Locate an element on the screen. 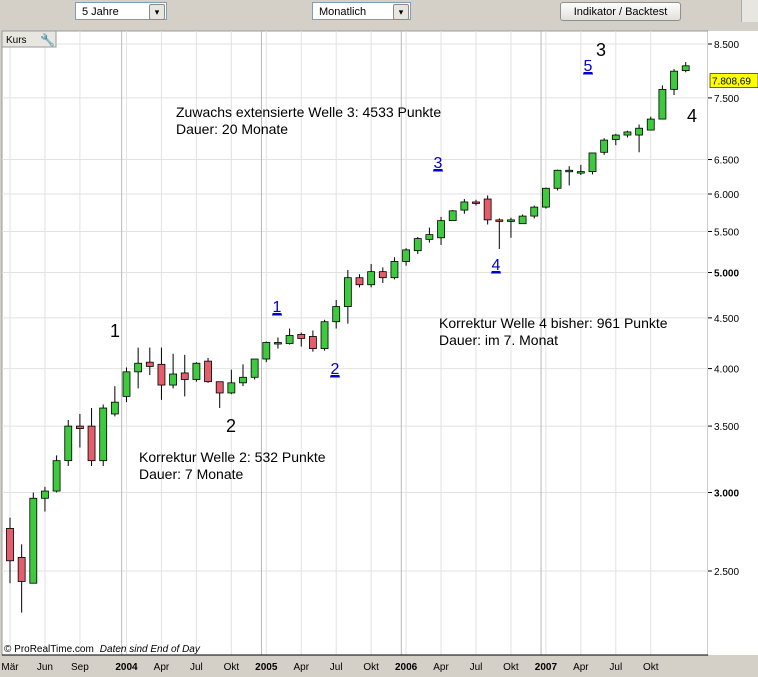 This screenshot has height=677, width=758. x-tick-label: Okt is located at coordinates (232, 667).